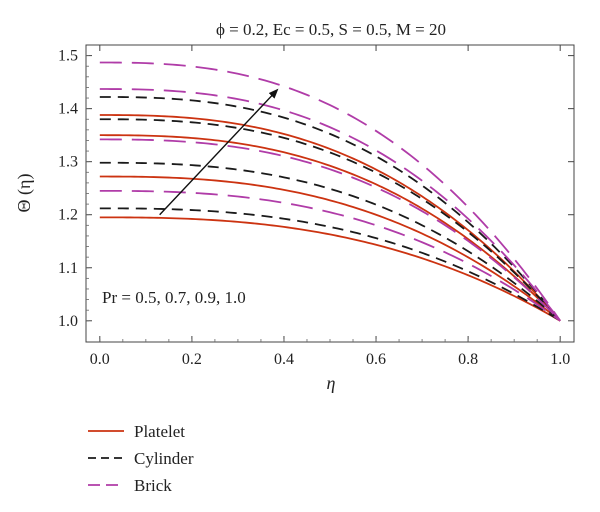 This screenshot has width=600, height=512. What do you see at coordinates (153, 485) in the screenshot?
I see `legend-label-brick: Brick` at bounding box center [153, 485].